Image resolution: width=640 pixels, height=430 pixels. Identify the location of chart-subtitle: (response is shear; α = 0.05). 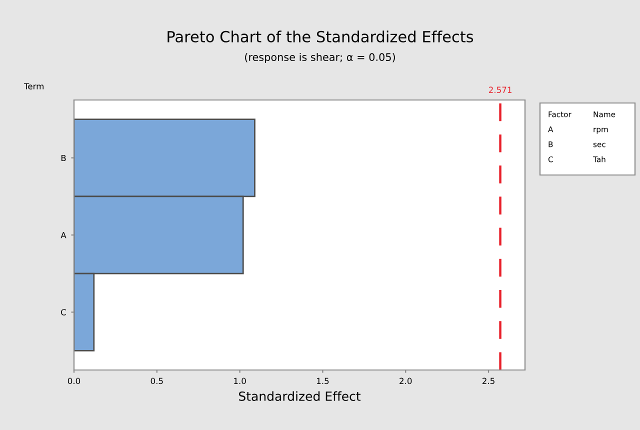
(320, 58).